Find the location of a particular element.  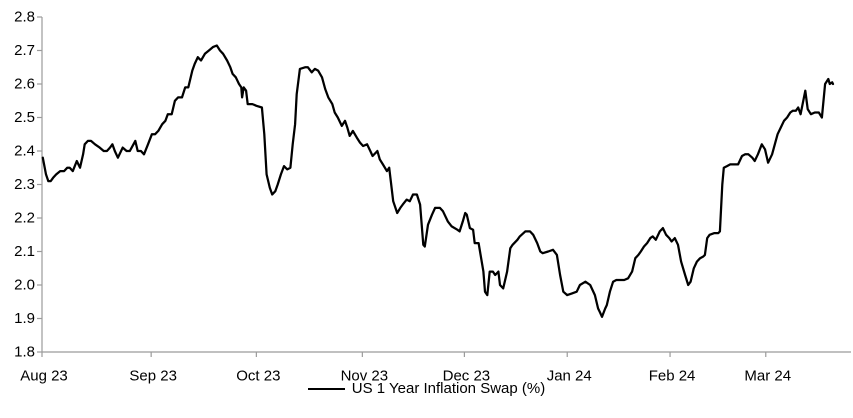

y-tick-label: 2.4 is located at coordinates (24, 151).